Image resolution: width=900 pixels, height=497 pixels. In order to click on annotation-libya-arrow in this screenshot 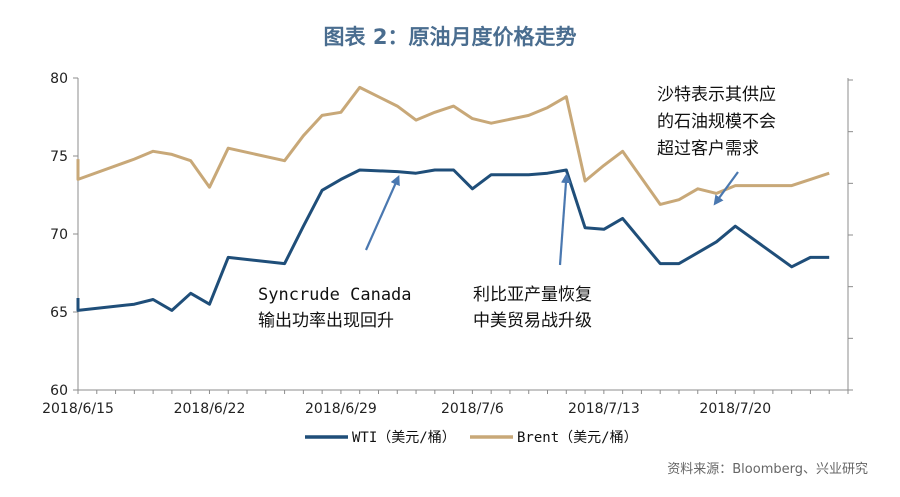, I will do `click(564, 219)`.